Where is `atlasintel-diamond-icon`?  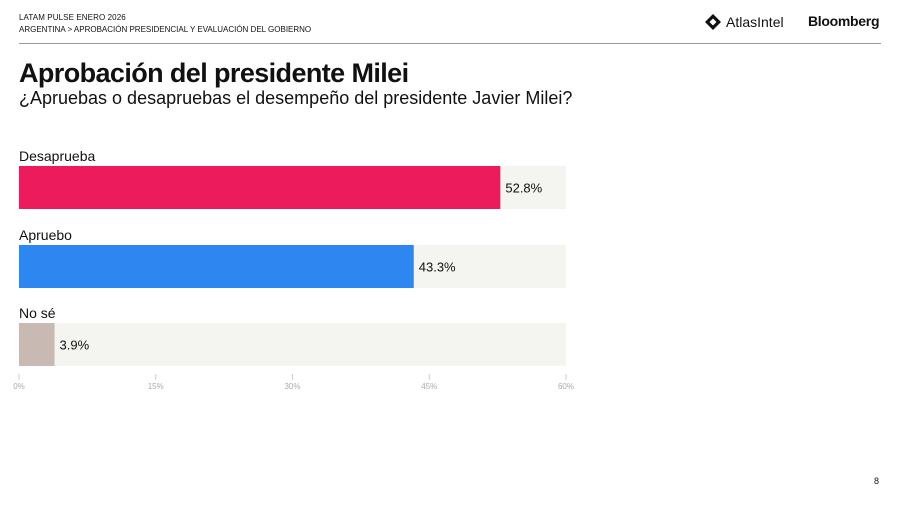
atlasintel-diamond-icon is located at coordinates (713, 22).